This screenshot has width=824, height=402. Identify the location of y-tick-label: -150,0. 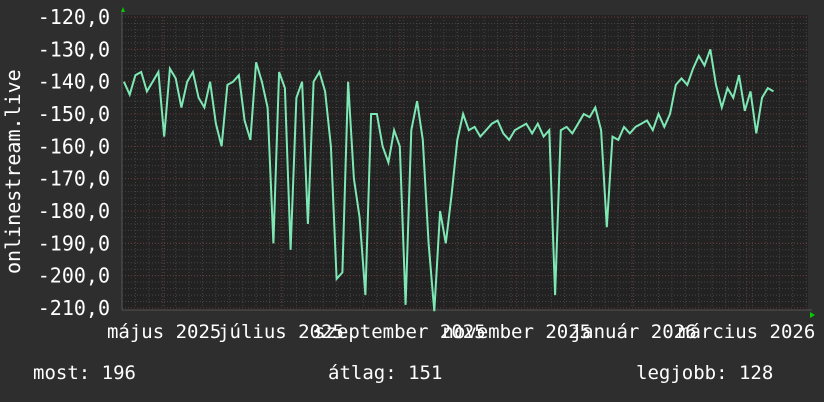
(74, 114).